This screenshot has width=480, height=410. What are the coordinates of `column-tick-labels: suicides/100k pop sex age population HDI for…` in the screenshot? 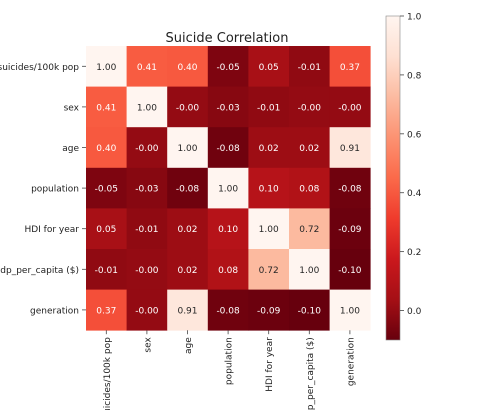 It's located at (229, 370).